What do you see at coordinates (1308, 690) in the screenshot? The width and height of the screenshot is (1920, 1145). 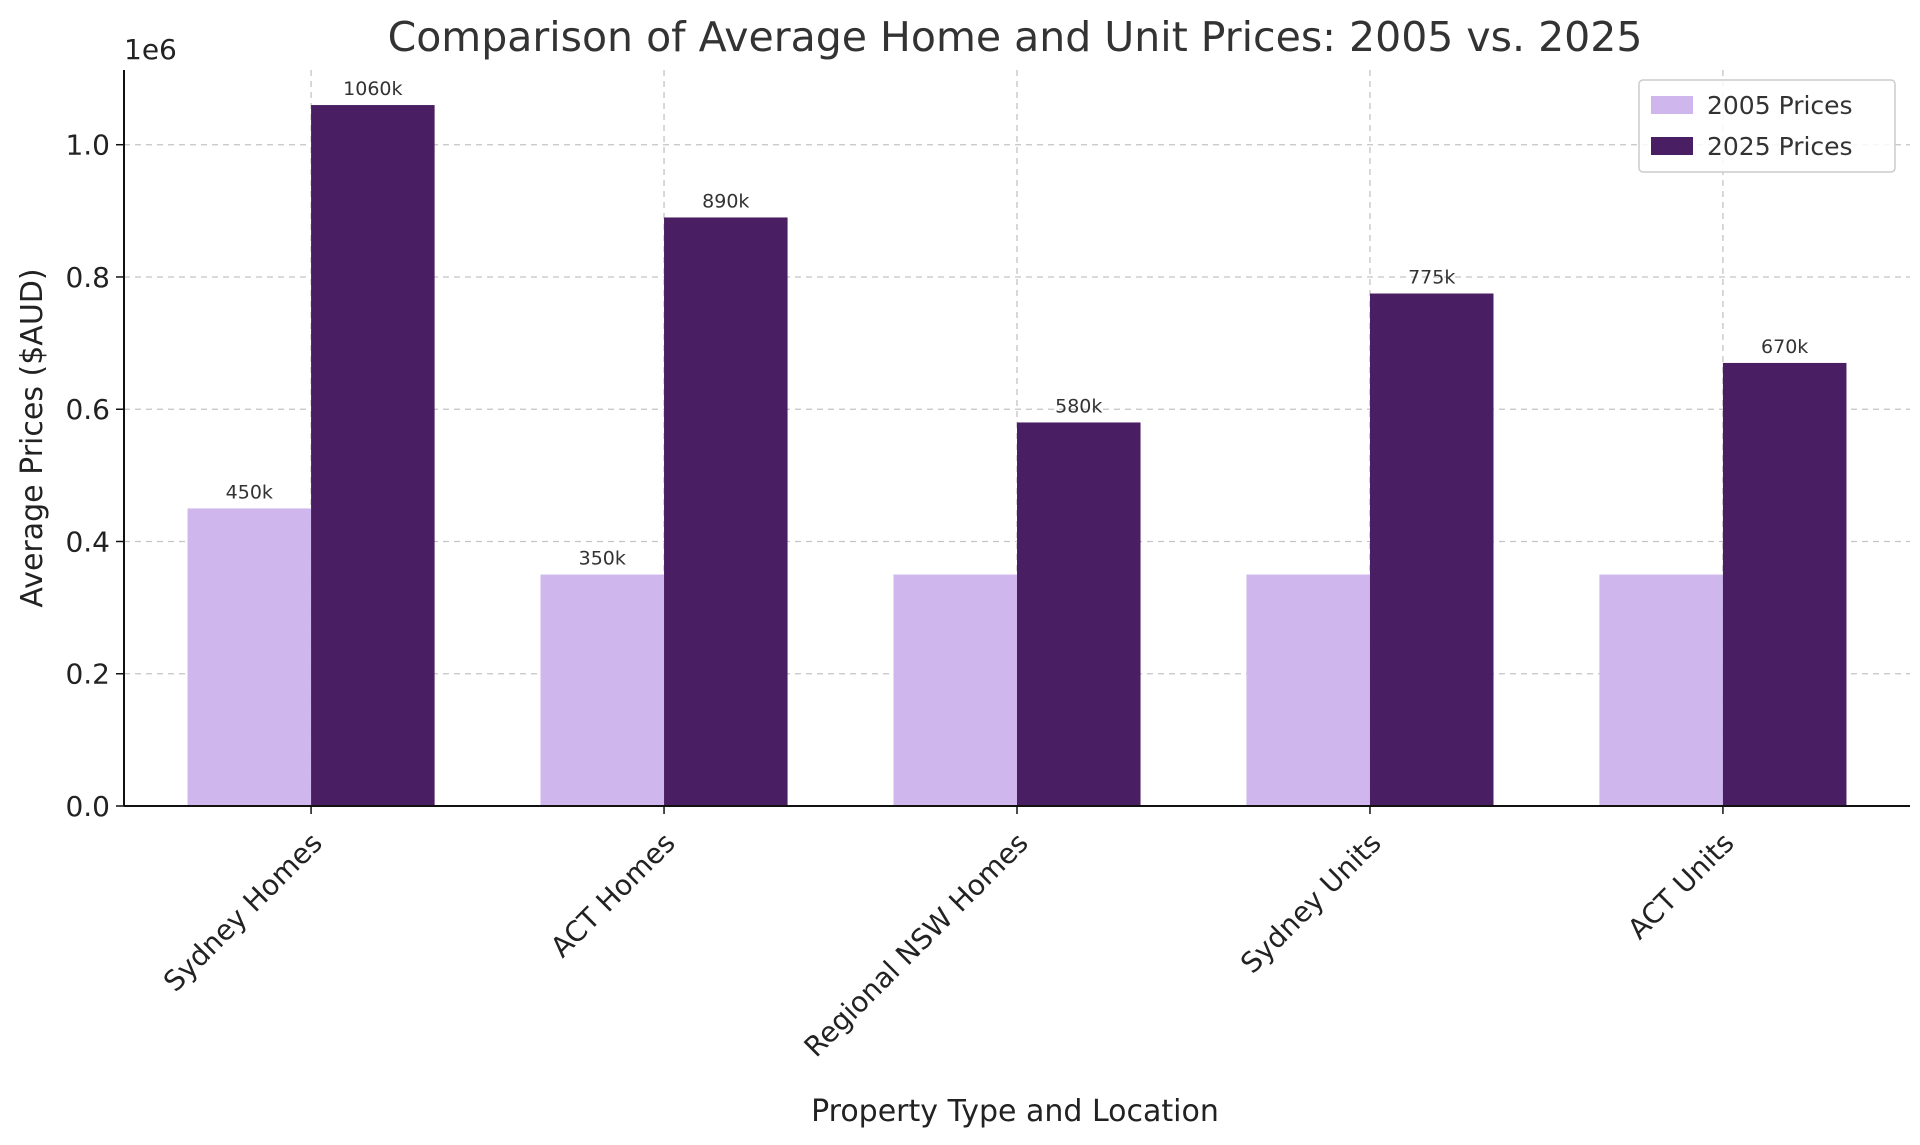 I see `bar-2005-prices-sydney-units` at bounding box center [1308, 690].